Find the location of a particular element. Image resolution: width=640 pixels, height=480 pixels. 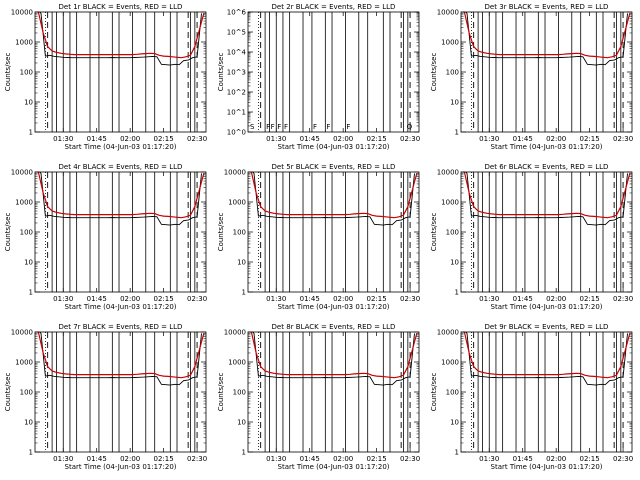

panel-title: Det 6r BLACK = Events, RED = LLD is located at coordinates (547, 167).